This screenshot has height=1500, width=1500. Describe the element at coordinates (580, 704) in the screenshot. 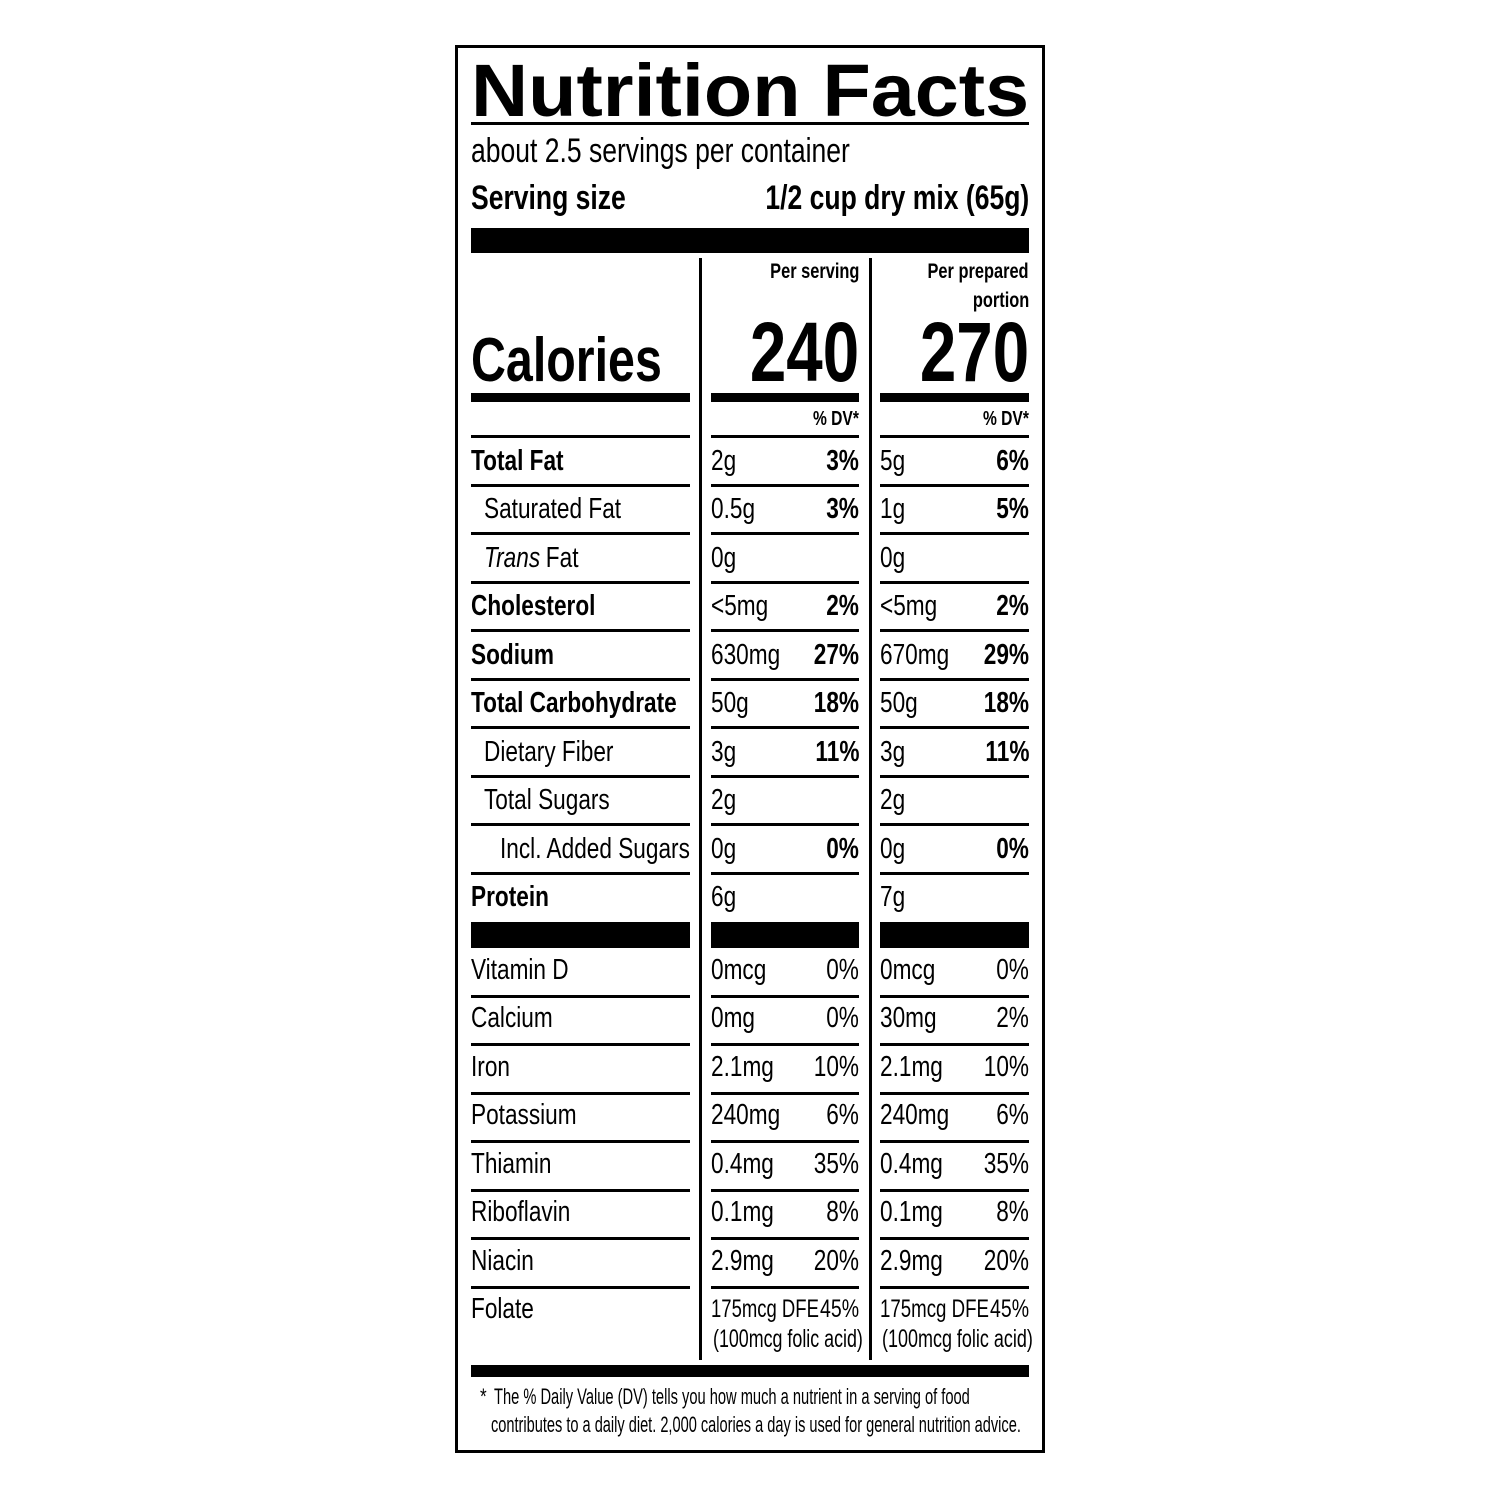

I see `nutrient-name-box: Total Carbohydrate` at that location.